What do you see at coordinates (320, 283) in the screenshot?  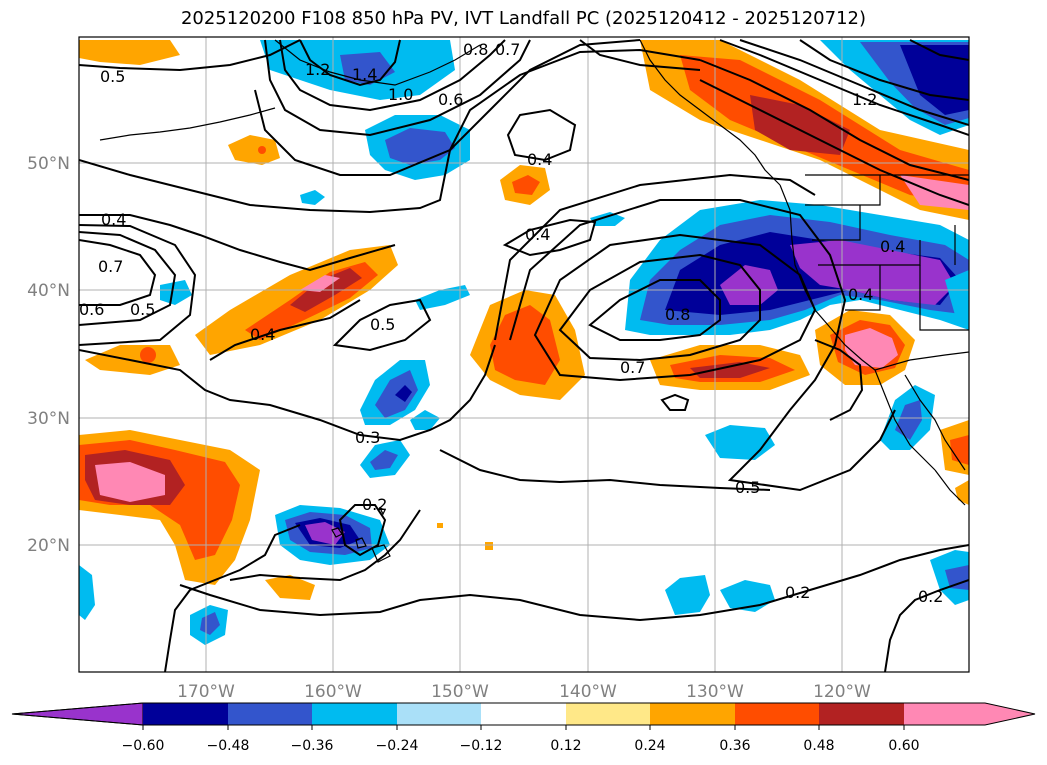 I see `shade-positive-diagonal-peak` at bounding box center [320, 283].